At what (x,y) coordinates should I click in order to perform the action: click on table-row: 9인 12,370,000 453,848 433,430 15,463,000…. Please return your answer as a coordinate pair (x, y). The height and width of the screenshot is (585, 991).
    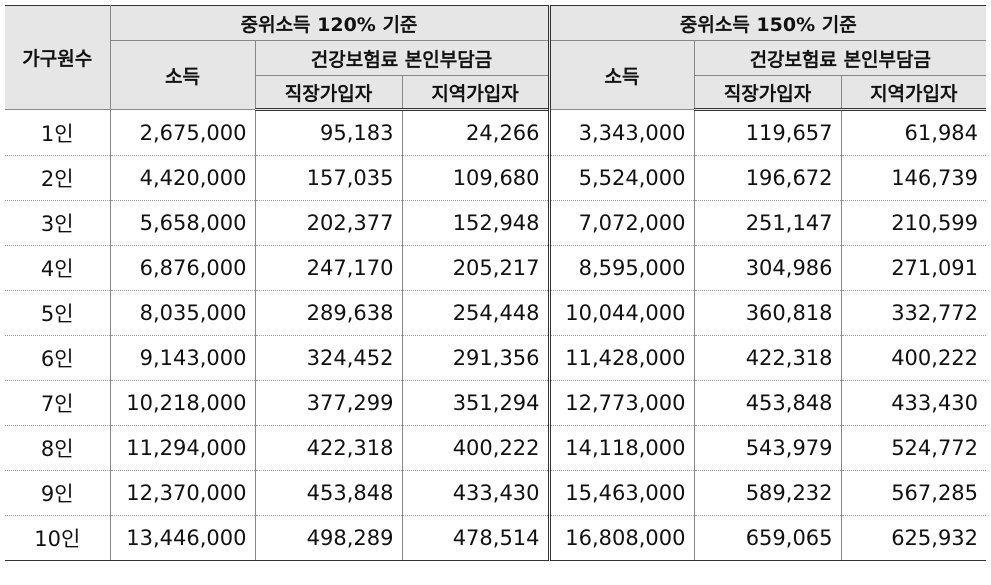
    Looking at the image, I should click on (496, 493).